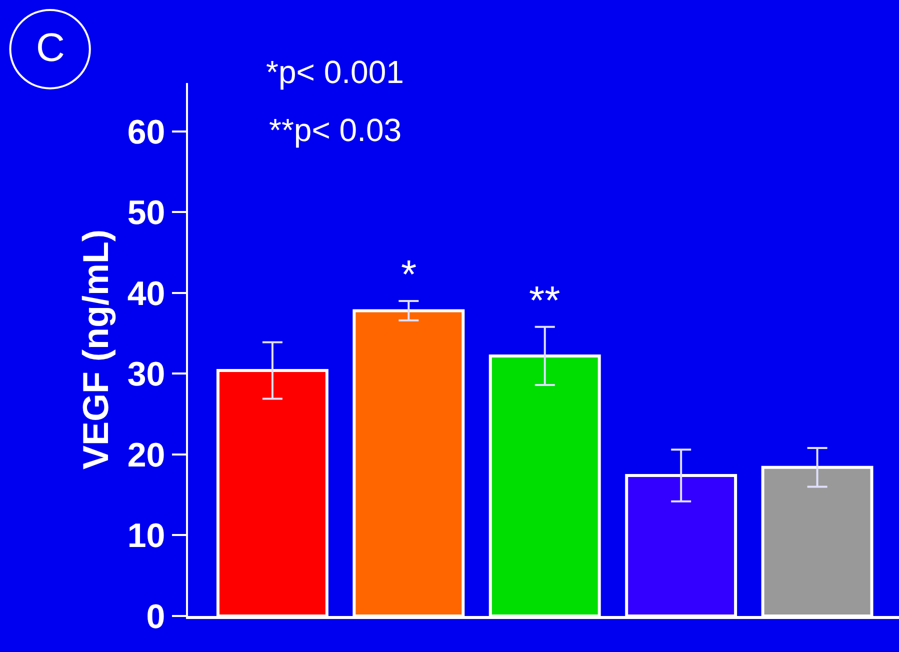 The width and height of the screenshot is (899, 652). Describe the element at coordinates (146, 536) in the screenshot. I see `y-tick-label: 10` at that location.